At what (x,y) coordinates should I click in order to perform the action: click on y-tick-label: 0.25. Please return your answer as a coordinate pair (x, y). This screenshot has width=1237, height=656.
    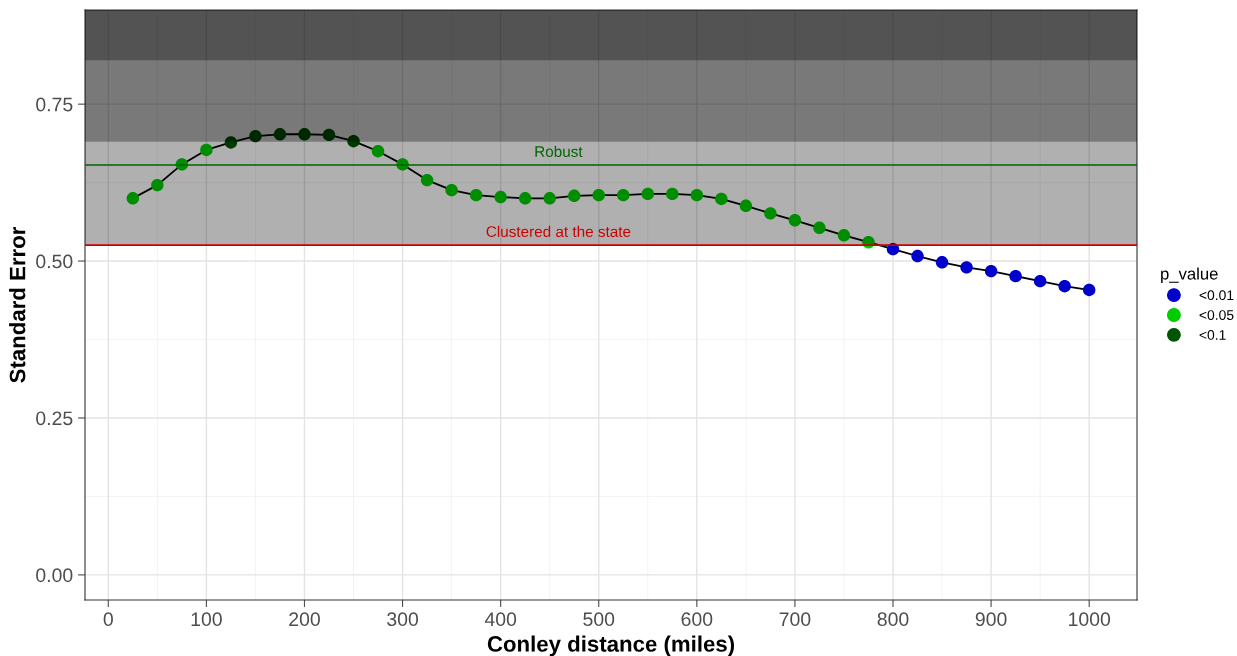
    Looking at the image, I should click on (54, 418).